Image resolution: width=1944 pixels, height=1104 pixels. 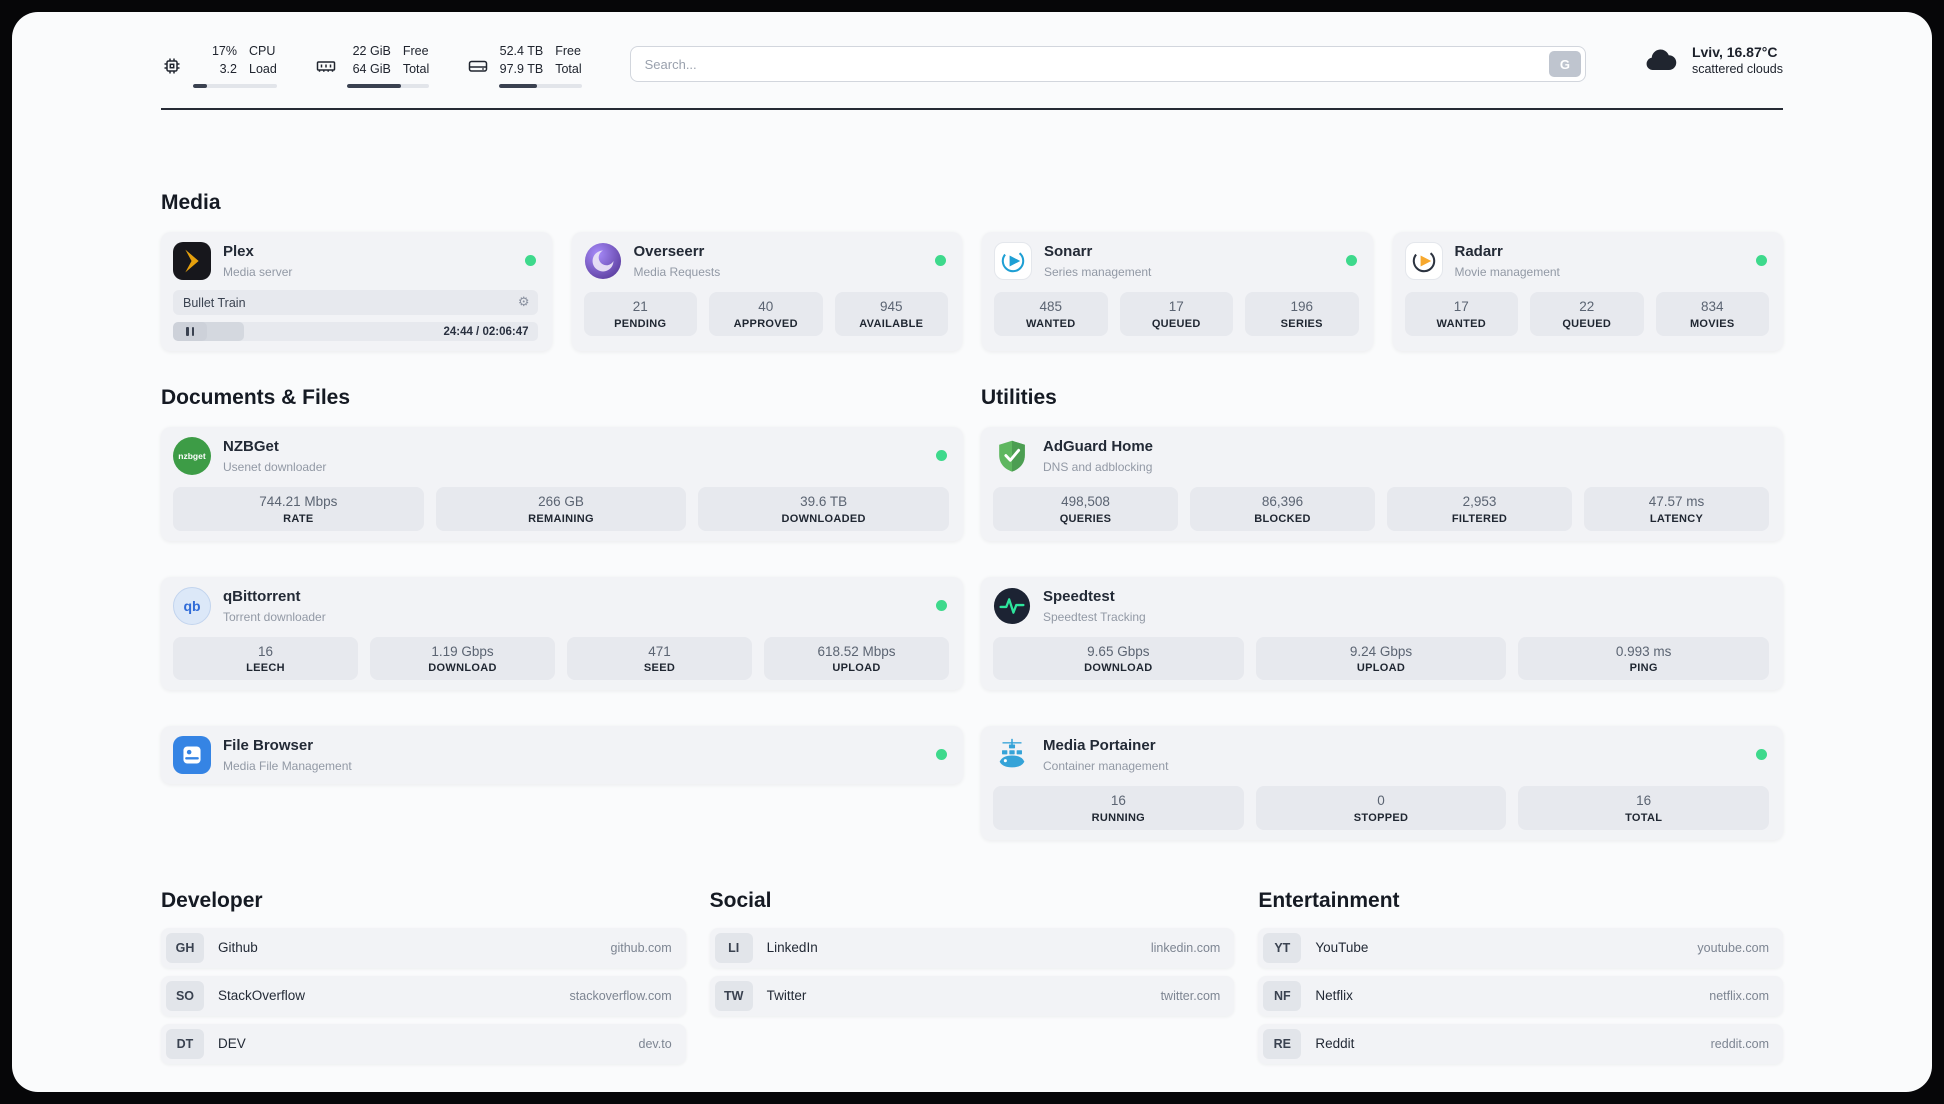 I want to click on link-youtube: YT YouTube youtube.com, so click(x=1520, y=947).